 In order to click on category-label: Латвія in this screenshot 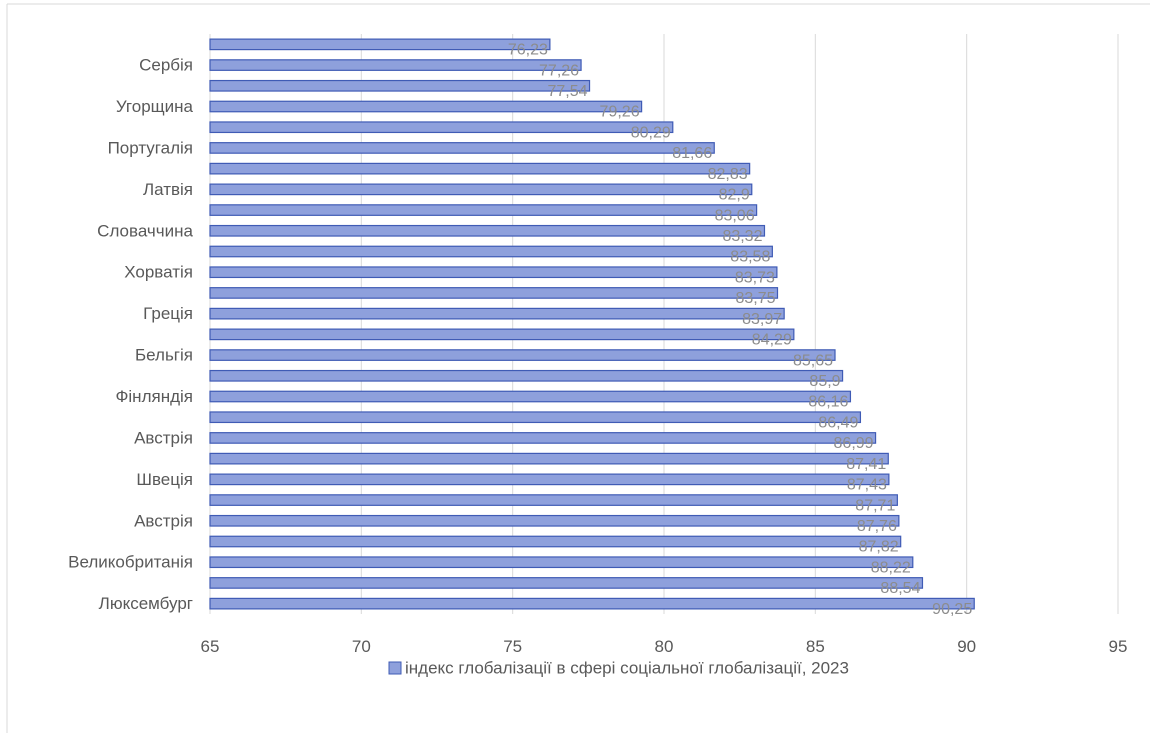, I will do `click(168, 189)`.